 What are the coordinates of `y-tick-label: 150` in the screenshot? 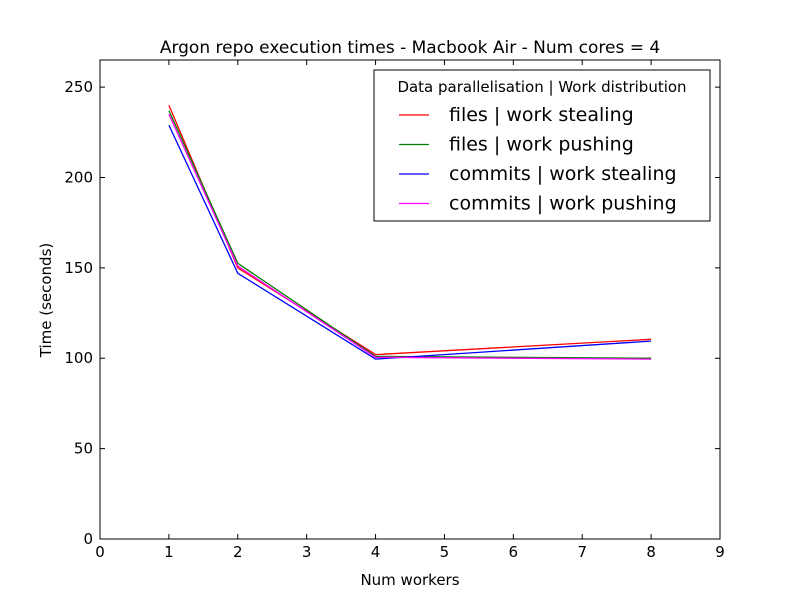 It's located at (78, 268).